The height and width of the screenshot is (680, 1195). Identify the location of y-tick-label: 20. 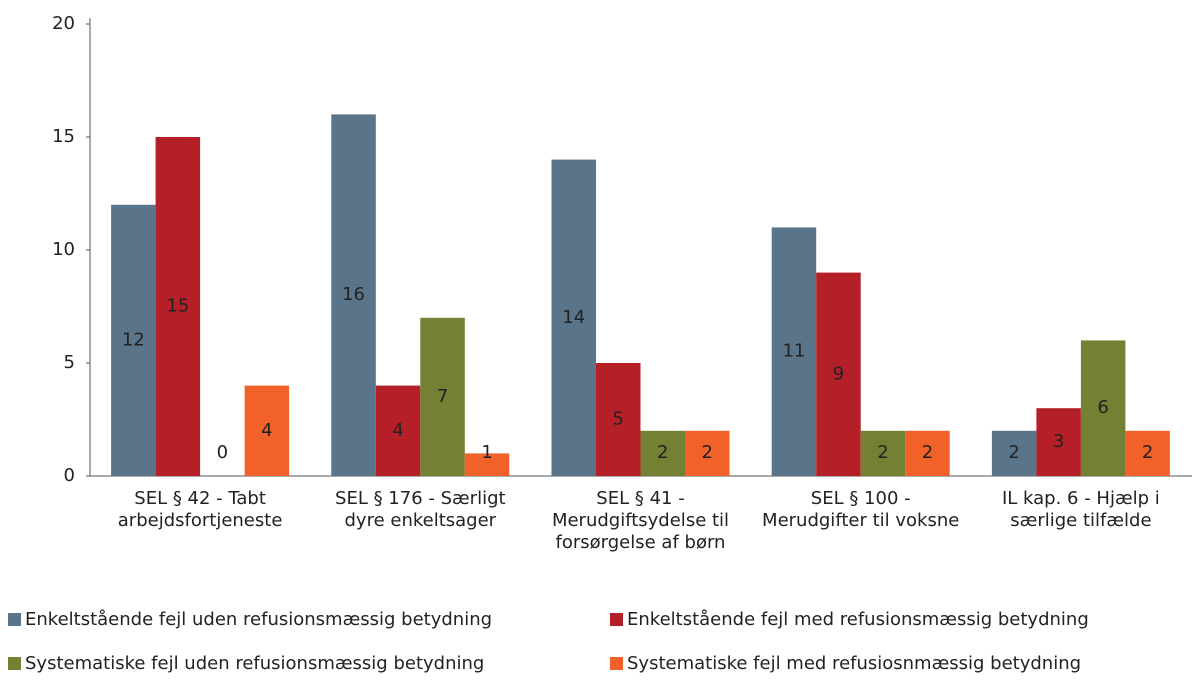
(63, 23).